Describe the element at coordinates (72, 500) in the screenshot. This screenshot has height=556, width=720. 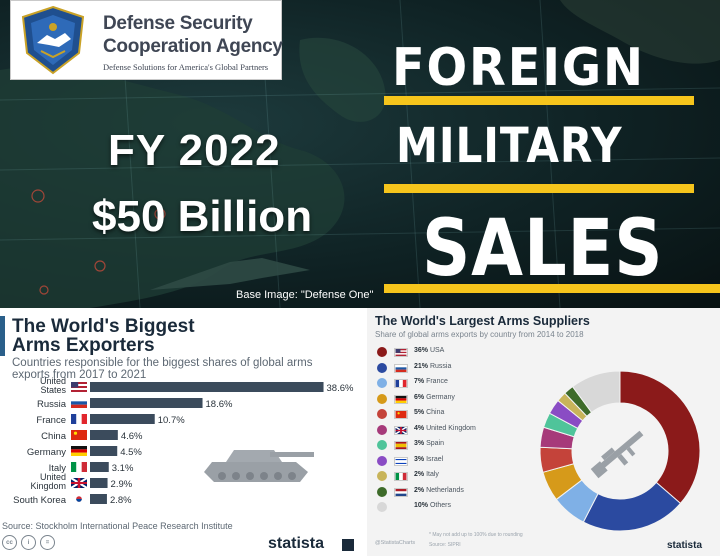
I see `bar-row: South Korea 2.8%` at that location.